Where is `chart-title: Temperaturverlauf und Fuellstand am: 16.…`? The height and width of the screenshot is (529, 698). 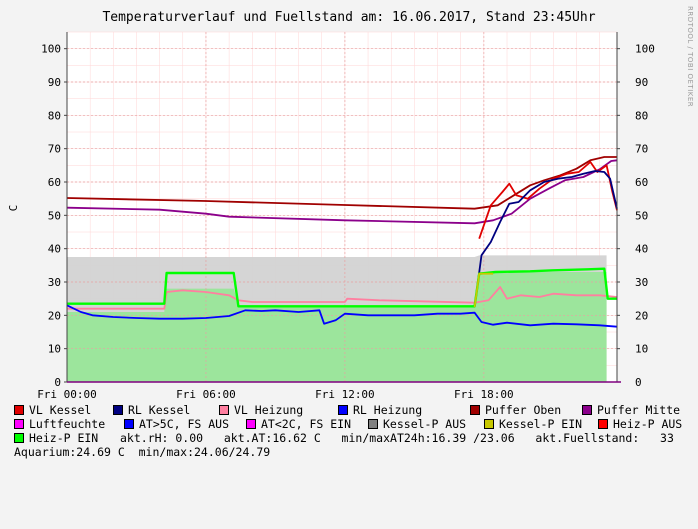
chart-title: Temperaturverlauf und Fuellstand am: 16.… is located at coordinates (348, 17).